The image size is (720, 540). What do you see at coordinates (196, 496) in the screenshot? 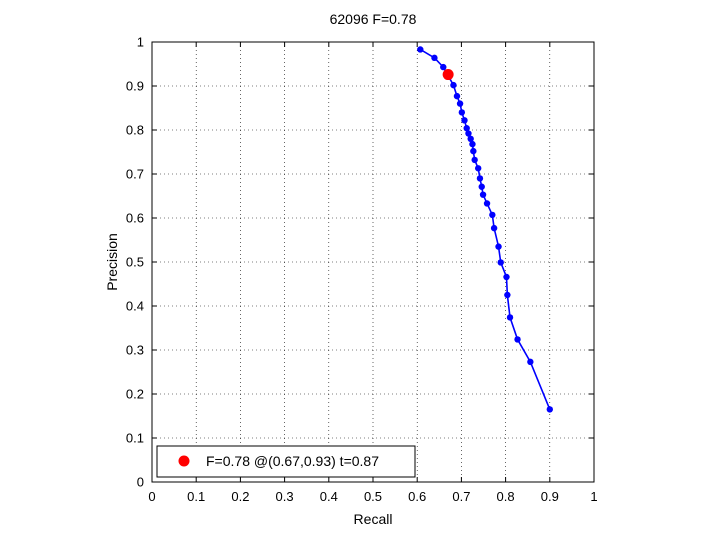
I see `x-tick-label: 0.1` at bounding box center [196, 496].